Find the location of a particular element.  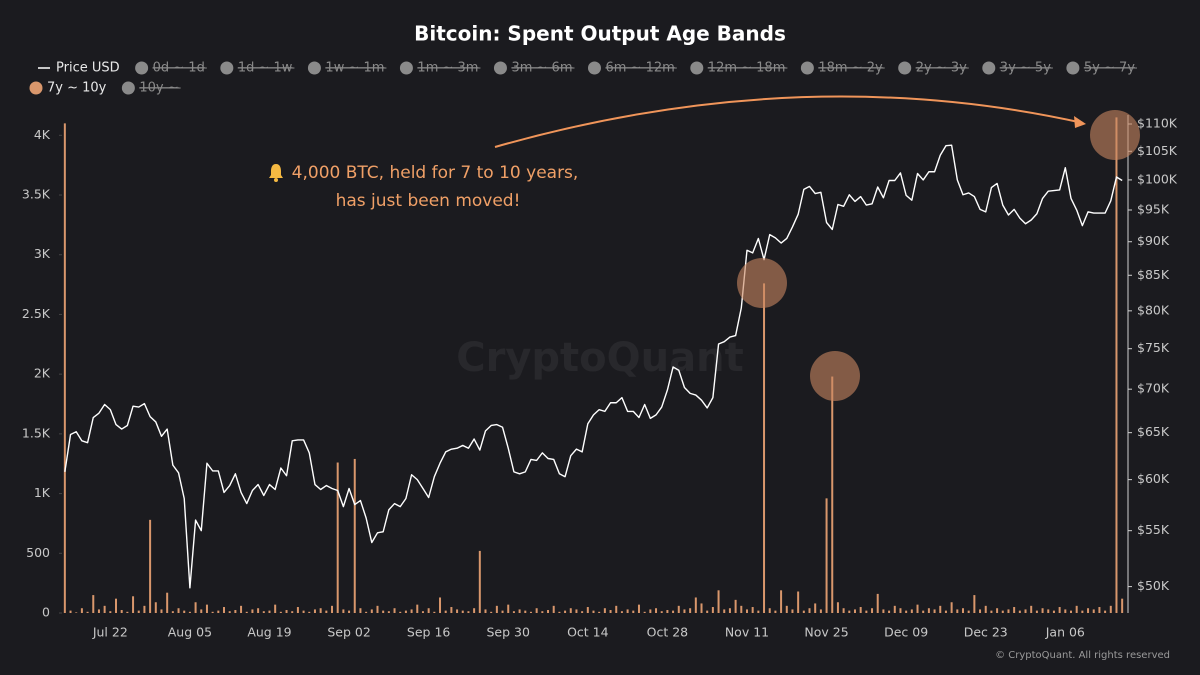

legend-item: 3m ~ 6m is located at coordinates (534, 68).